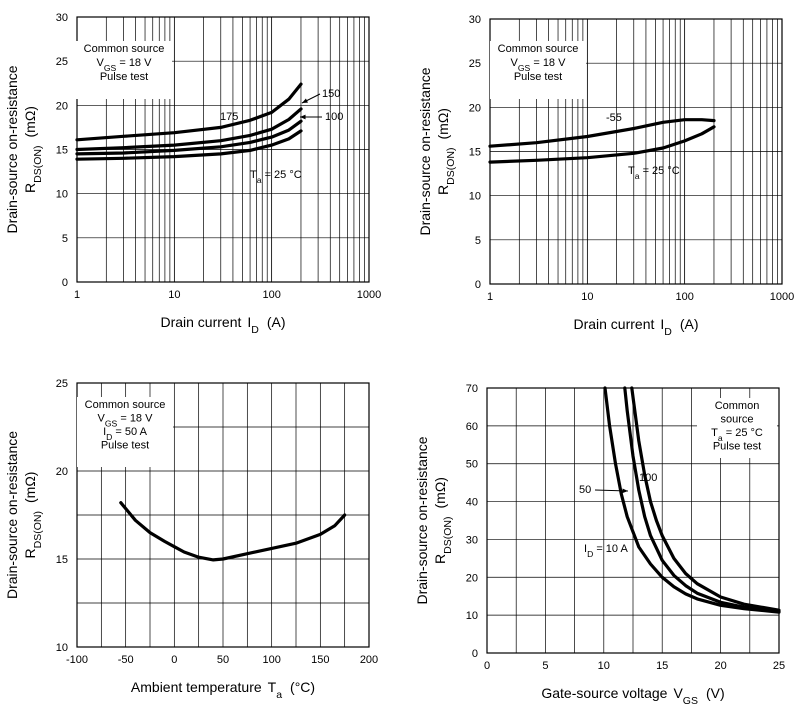 The width and height of the screenshot is (800, 704). Describe the element at coordinates (320, 660) in the screenshot. I see `x-tick-label: 150` at that location.